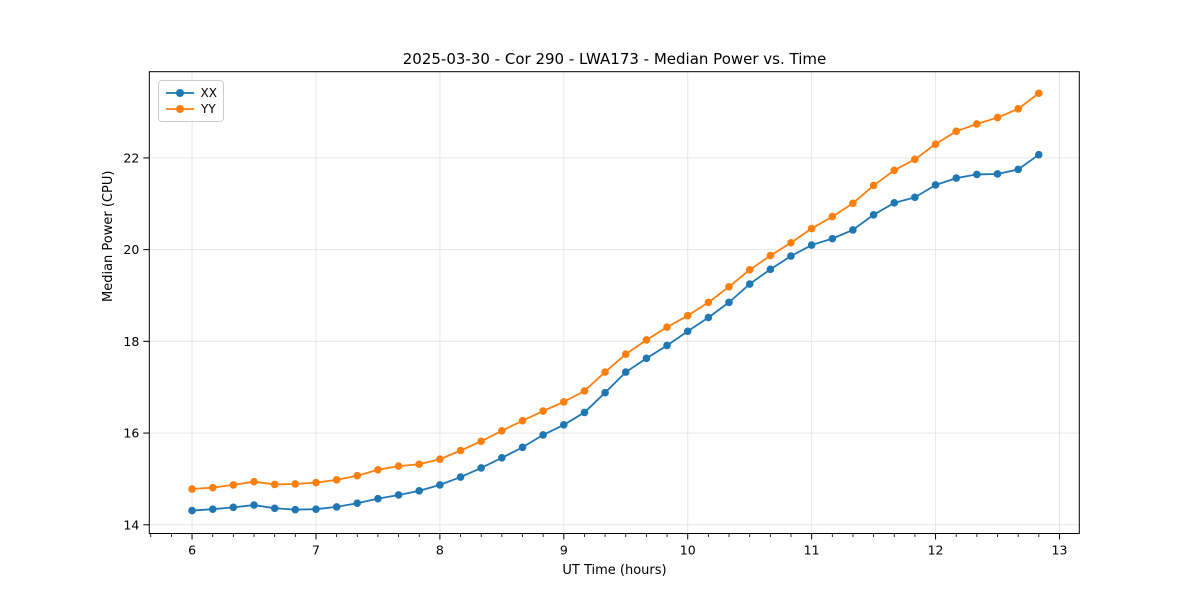 The height and width of the screenshot is (600, 1200). Describe the element at coordinates (131, 524) in the screenshot. I see `y-tick-label: 14` at that location.